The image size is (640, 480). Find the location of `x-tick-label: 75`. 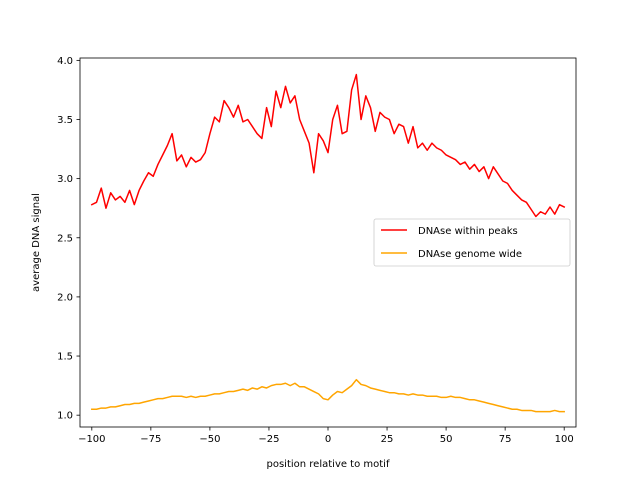

x-tick-label: 75 is located at coordinates (505, 439).